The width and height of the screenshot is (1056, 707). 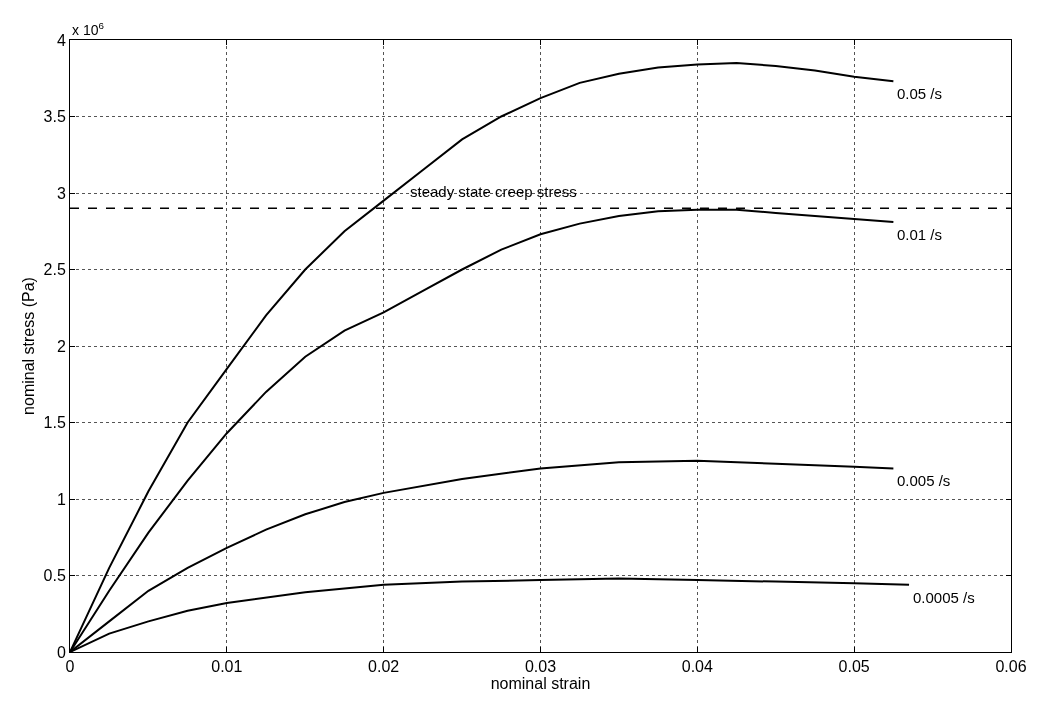 I want to click on series-label: 0.0005 /s, so click(x=944, y=597).